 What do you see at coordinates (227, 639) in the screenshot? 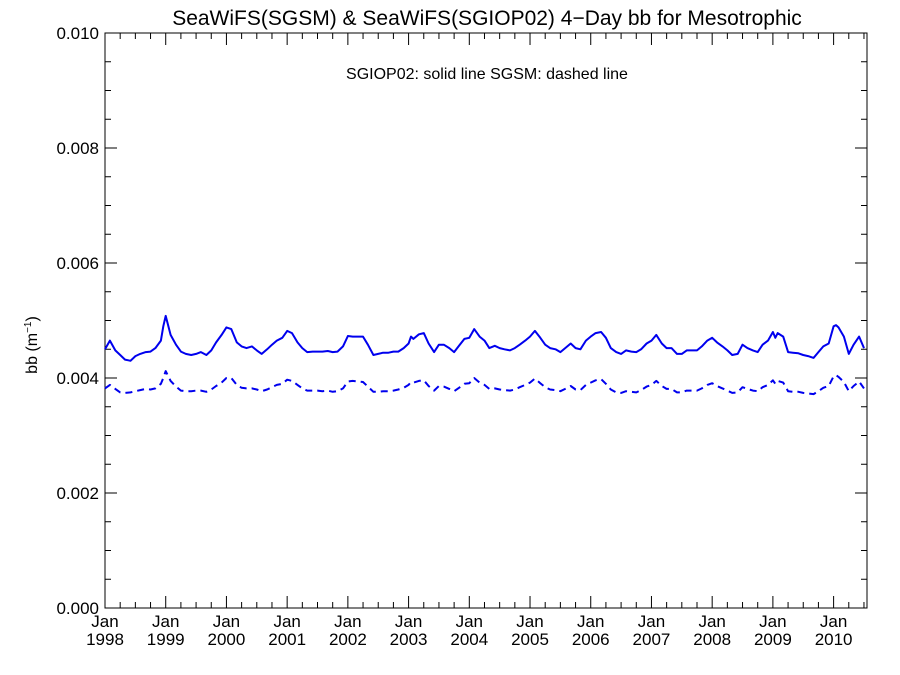
I see `x-tick-year-label: 2000` at bounding box center [227, 639].